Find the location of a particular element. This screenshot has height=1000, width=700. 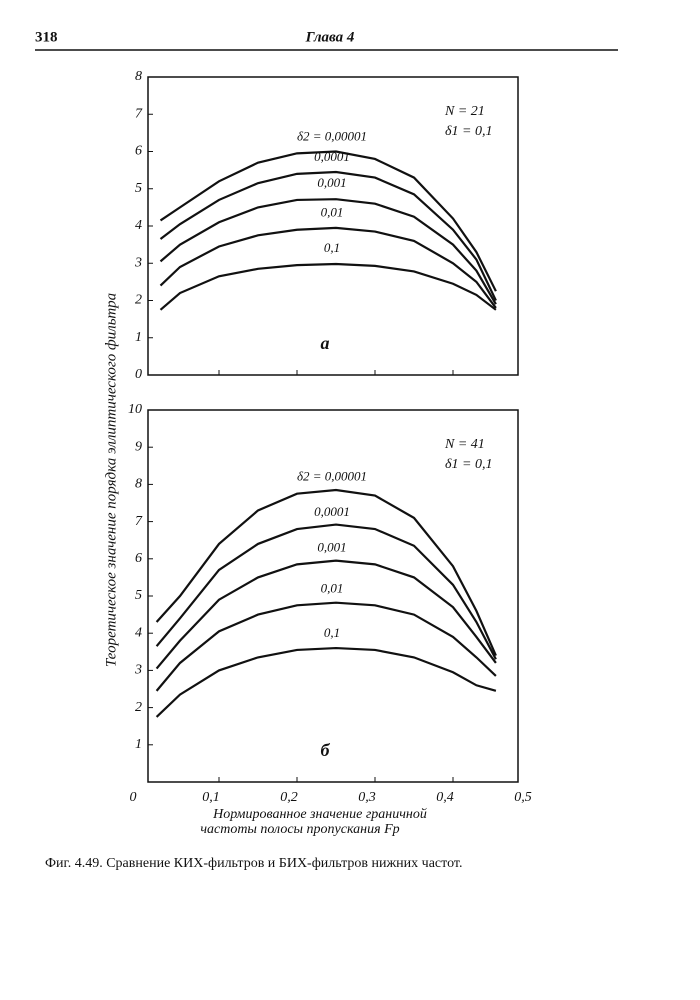

page-number: 318 is located at coordinates (46, 37).